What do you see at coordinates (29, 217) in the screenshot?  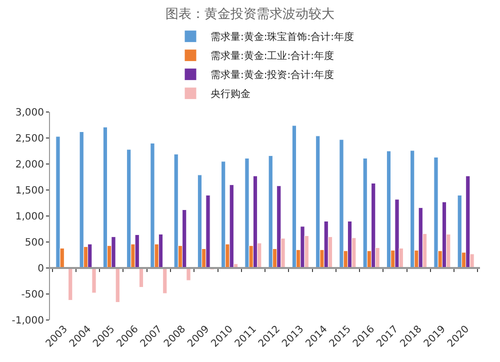 I see `y-tick-label: 1,000` at bounding box center [29, 217].